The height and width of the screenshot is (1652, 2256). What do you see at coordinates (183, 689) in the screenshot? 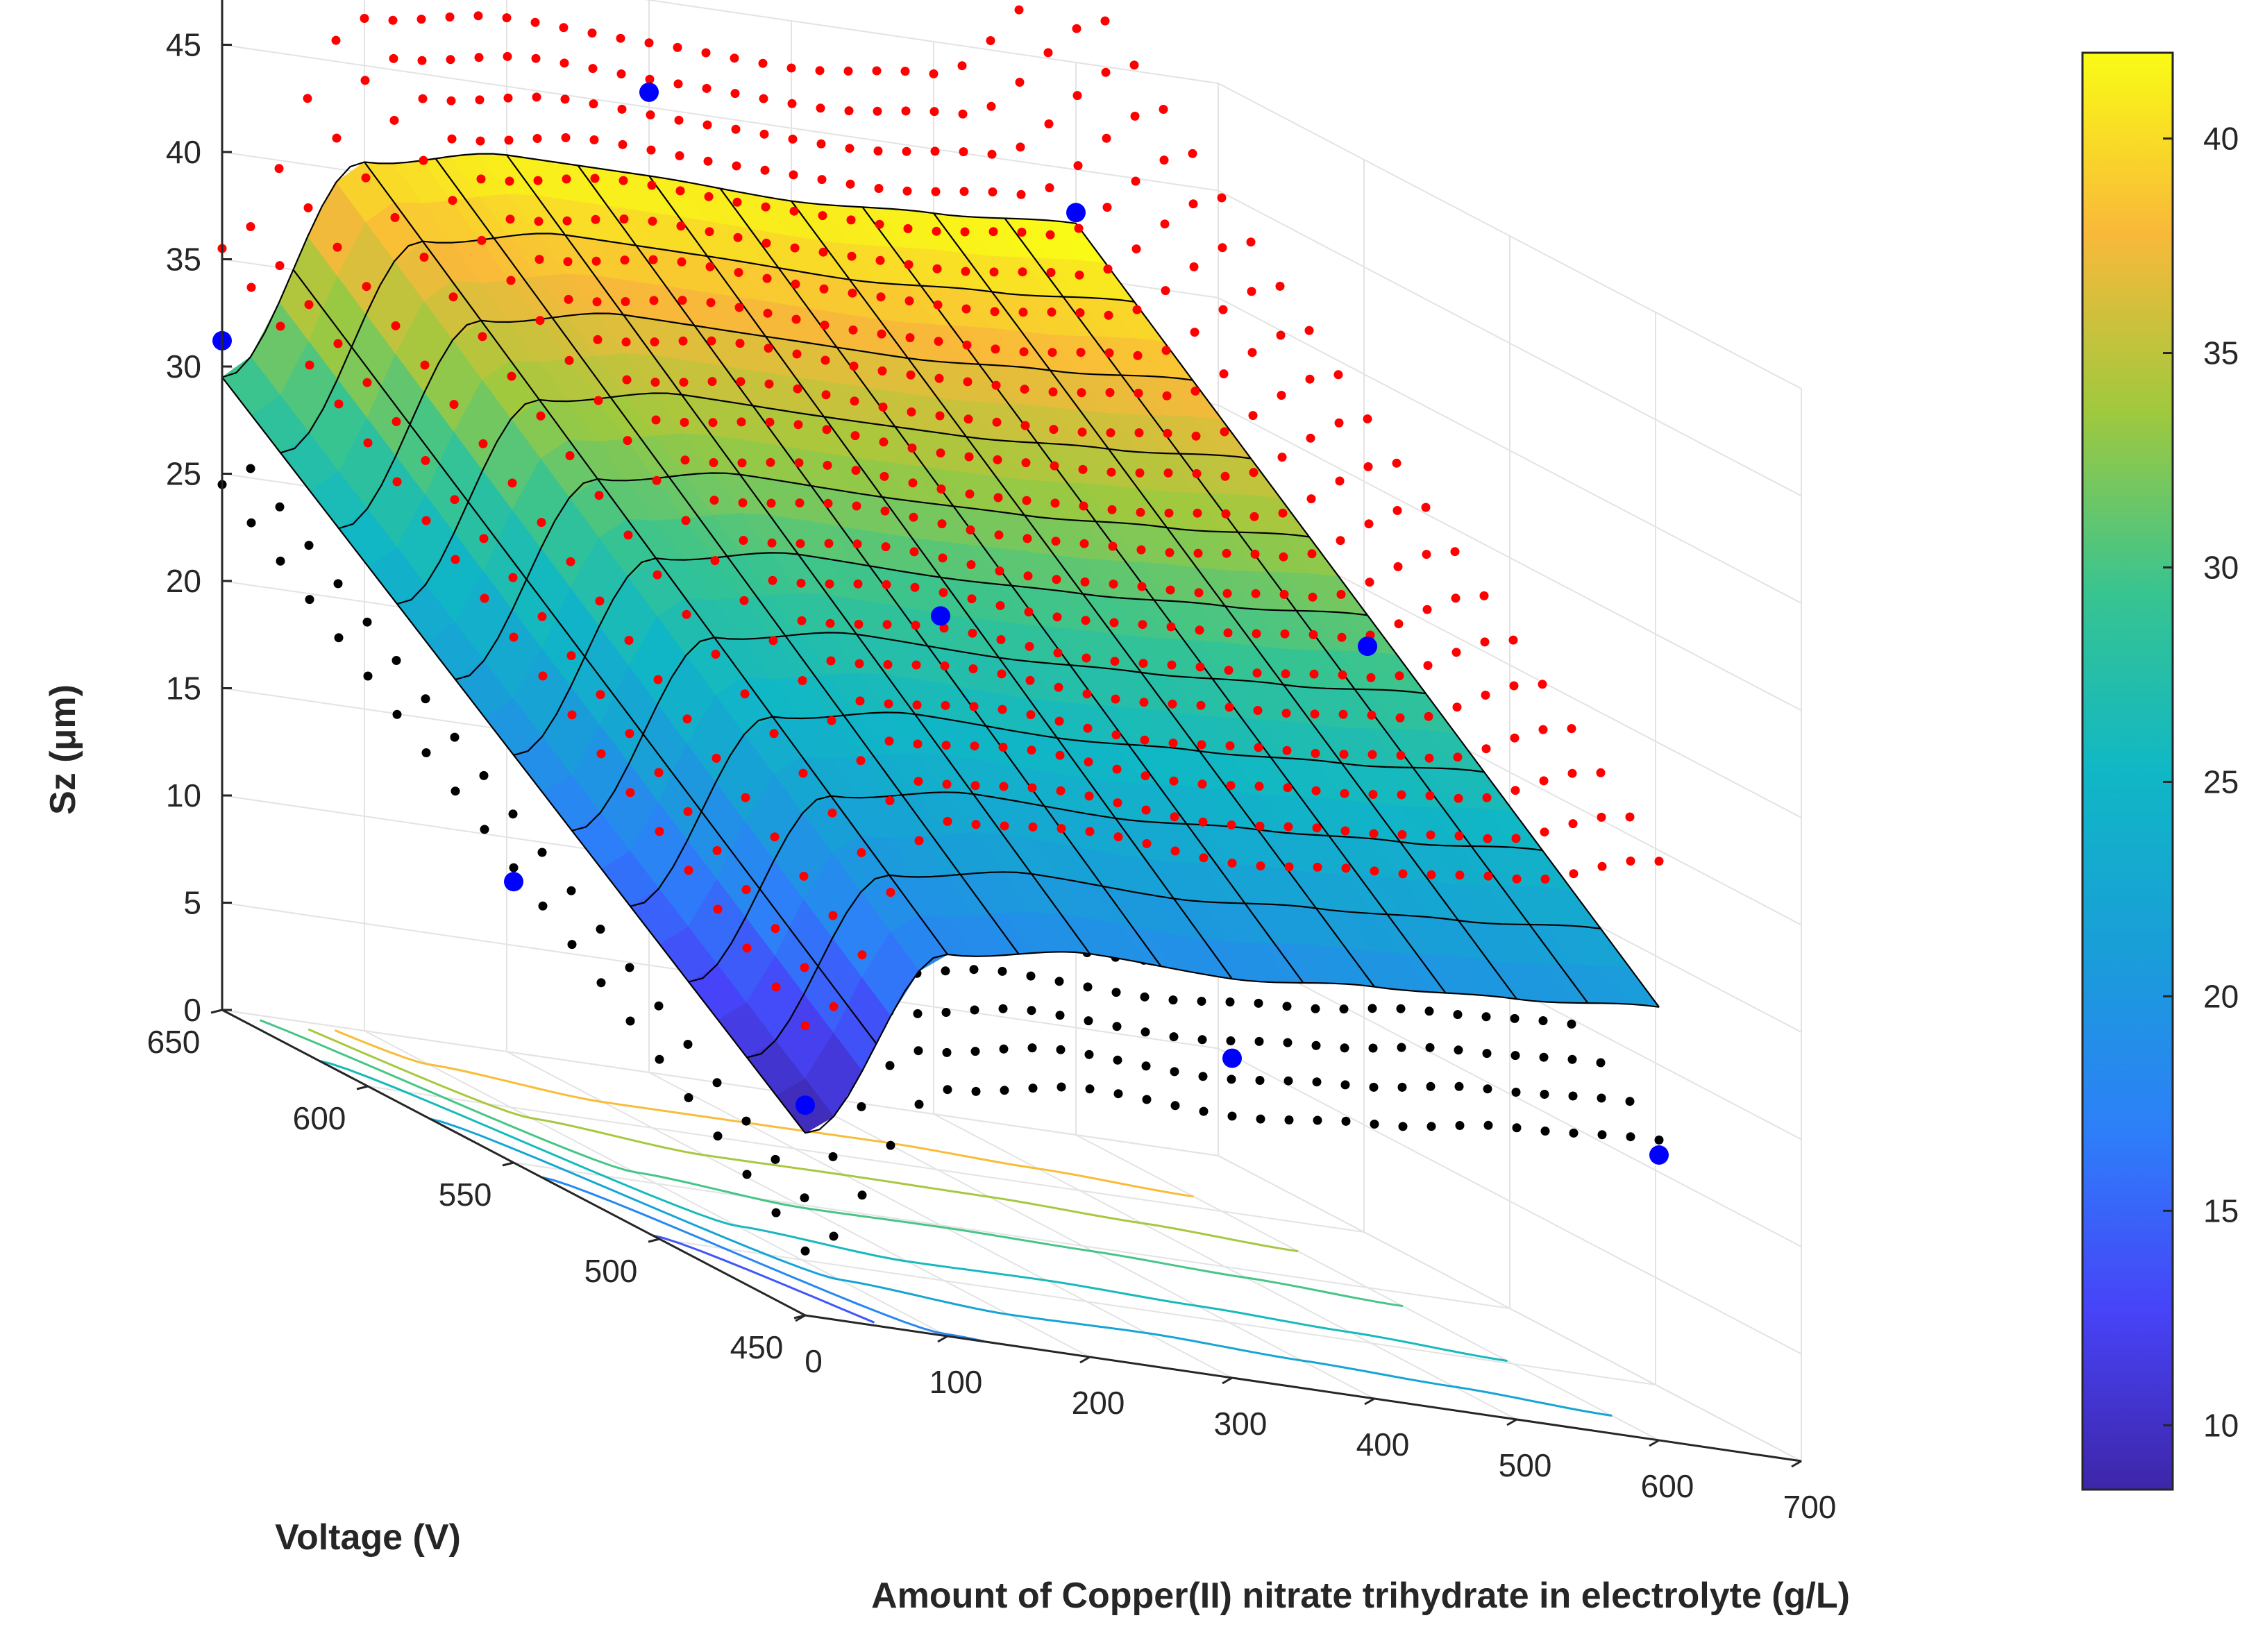
I see `z-tick-label: 15` at bounding box center [183, 689].